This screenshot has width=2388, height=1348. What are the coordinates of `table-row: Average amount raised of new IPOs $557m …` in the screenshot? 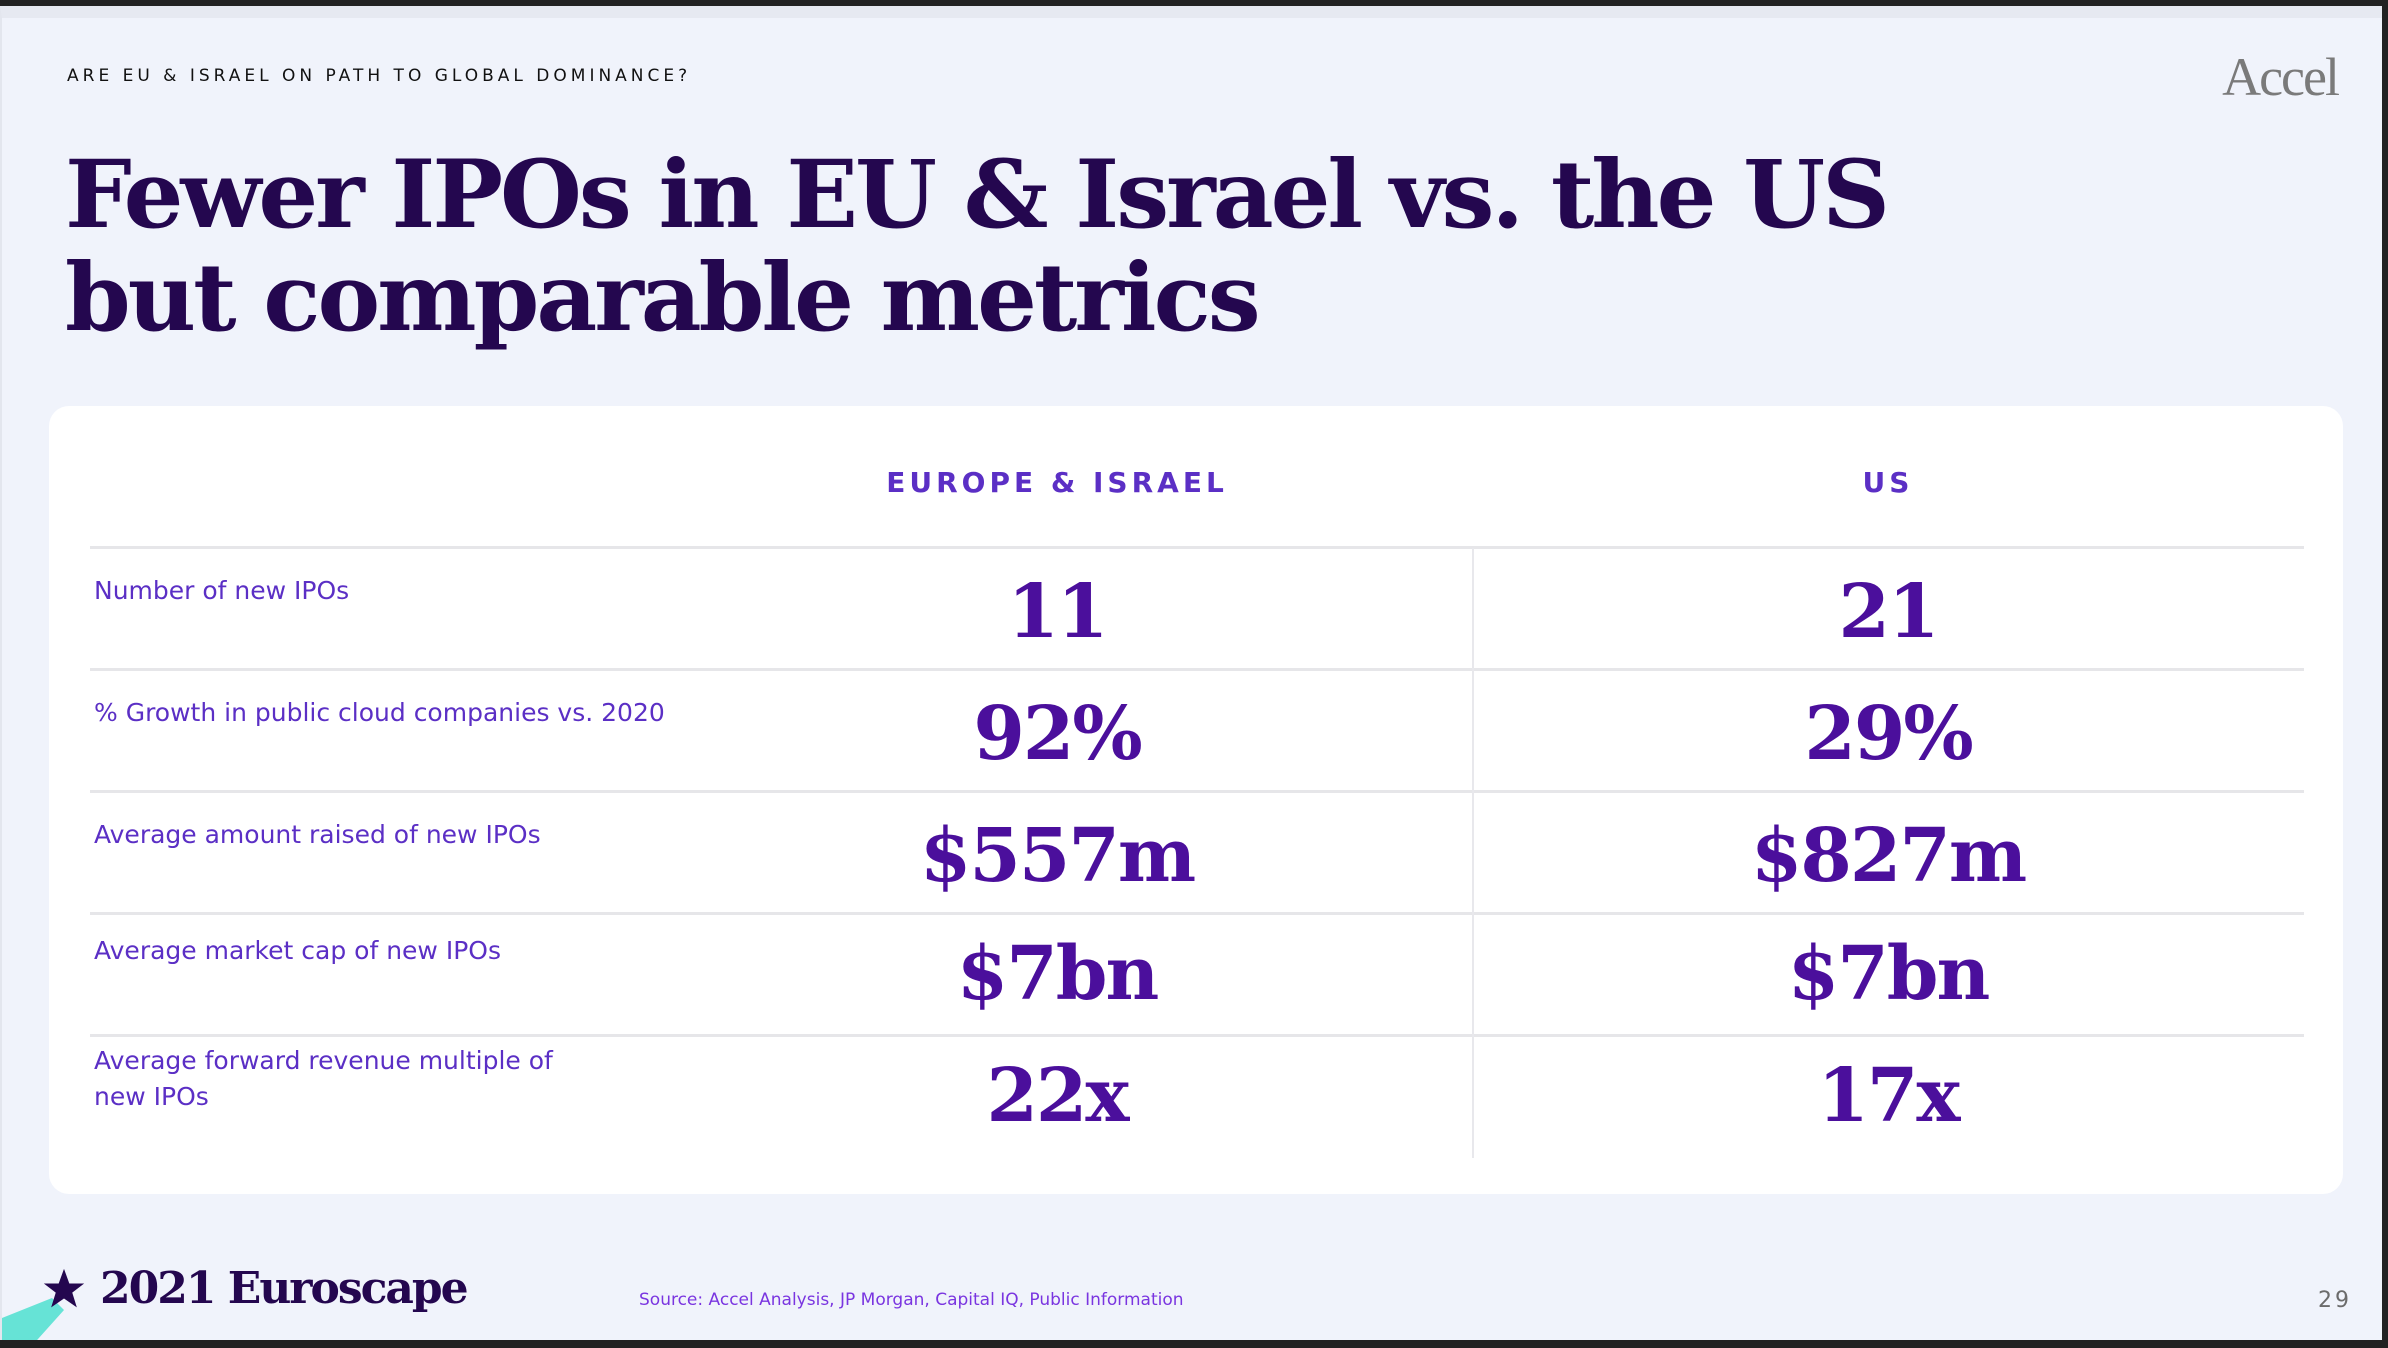 It's located at (1197, 854).